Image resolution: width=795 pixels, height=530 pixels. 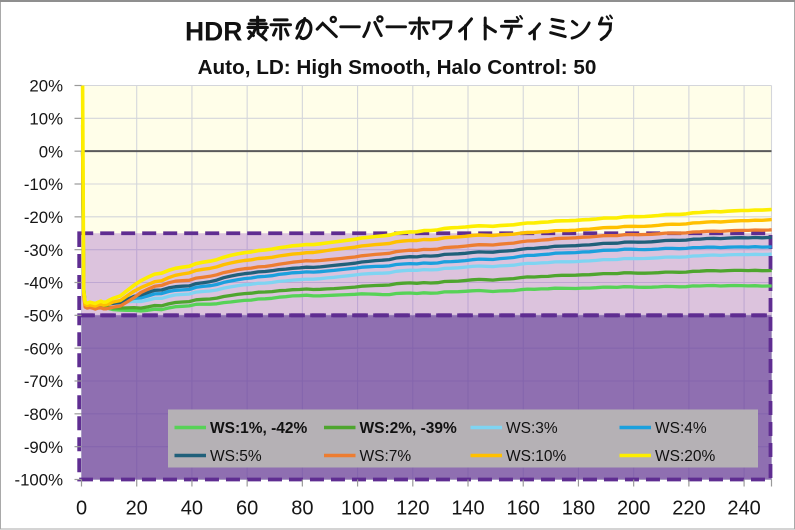 I want to click on svg-text: -20%, so click(x=43, y=217).